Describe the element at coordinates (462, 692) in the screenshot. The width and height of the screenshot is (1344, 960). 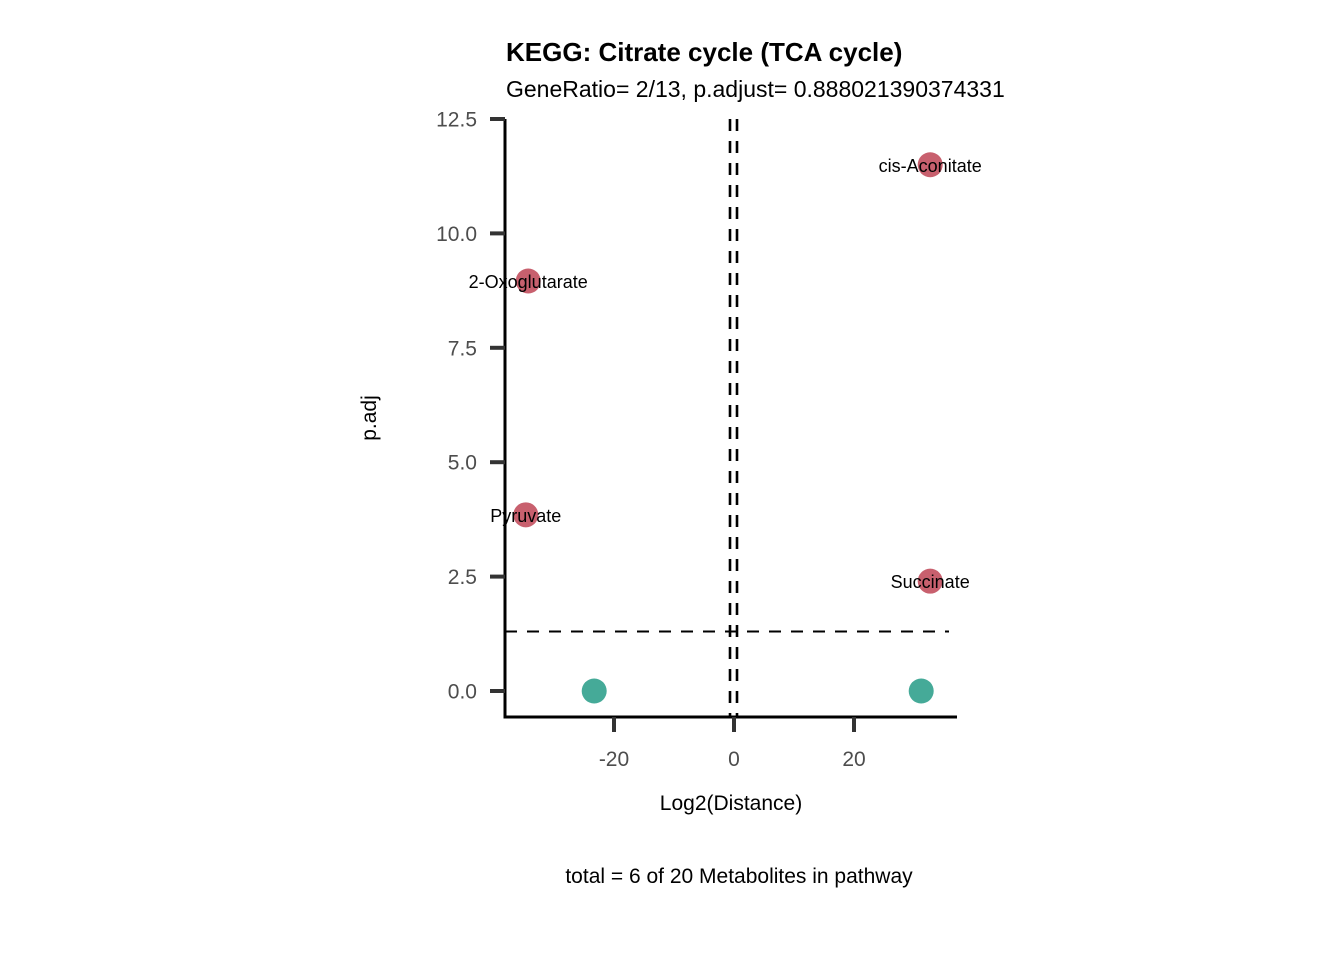
I see `y-tick-label: 0.0` at that location.